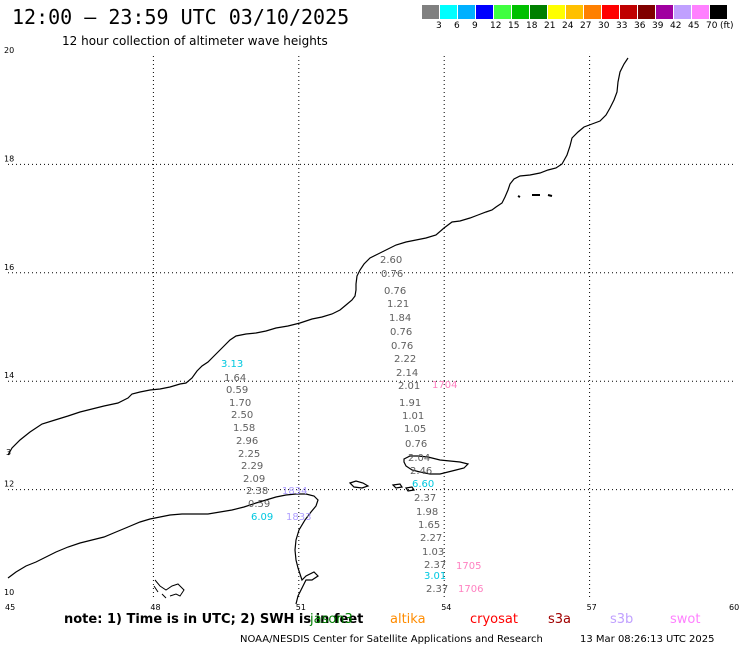  I want to click on wave-height-label: 2.50, so click(242, 415).